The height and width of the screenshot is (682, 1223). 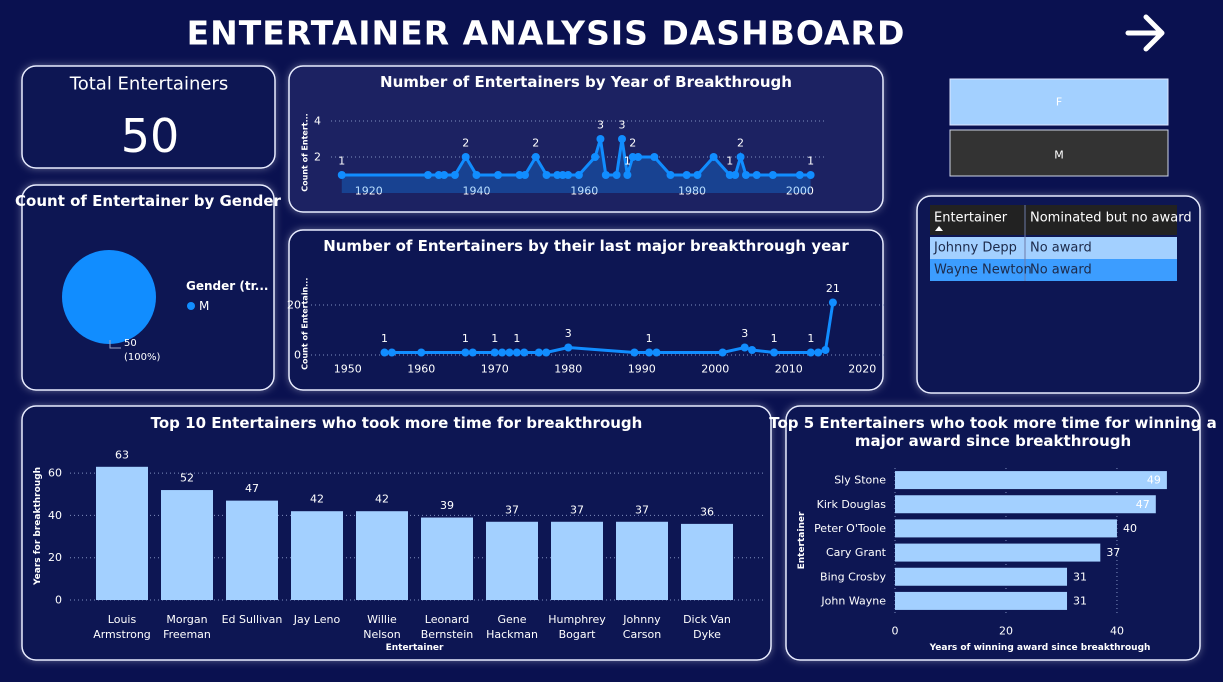 I want to click on x-tick-label: Ed Sullivan, so click(x=252, y=619).